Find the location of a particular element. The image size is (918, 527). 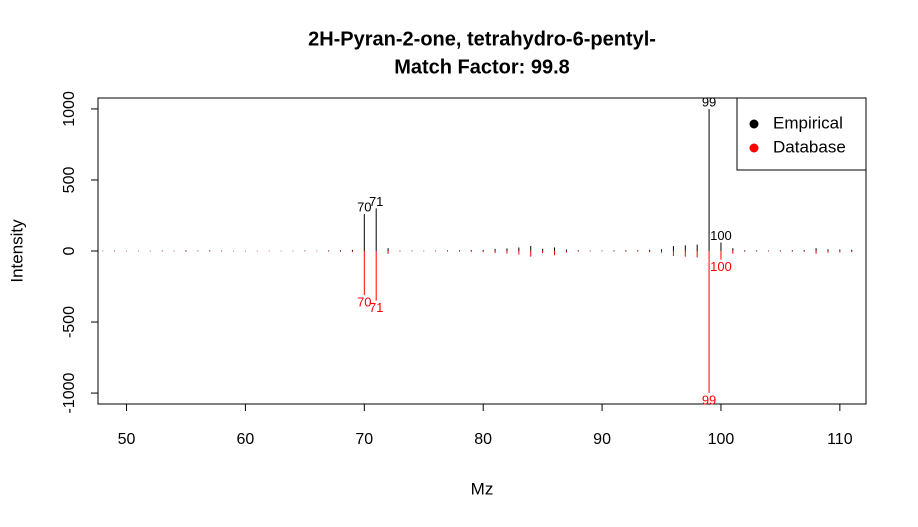

x-tick-label: 80 is located at coordinates (483, 439).